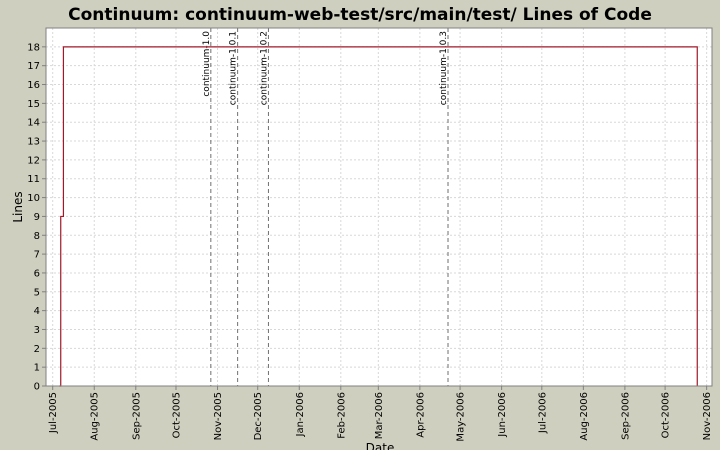 This screenshot has width=720, height=450. What do you see at coordinates (707, 416) in the screenshot?
I see `x-tick-label: Nov-2006` at bounding box center [707, 416].